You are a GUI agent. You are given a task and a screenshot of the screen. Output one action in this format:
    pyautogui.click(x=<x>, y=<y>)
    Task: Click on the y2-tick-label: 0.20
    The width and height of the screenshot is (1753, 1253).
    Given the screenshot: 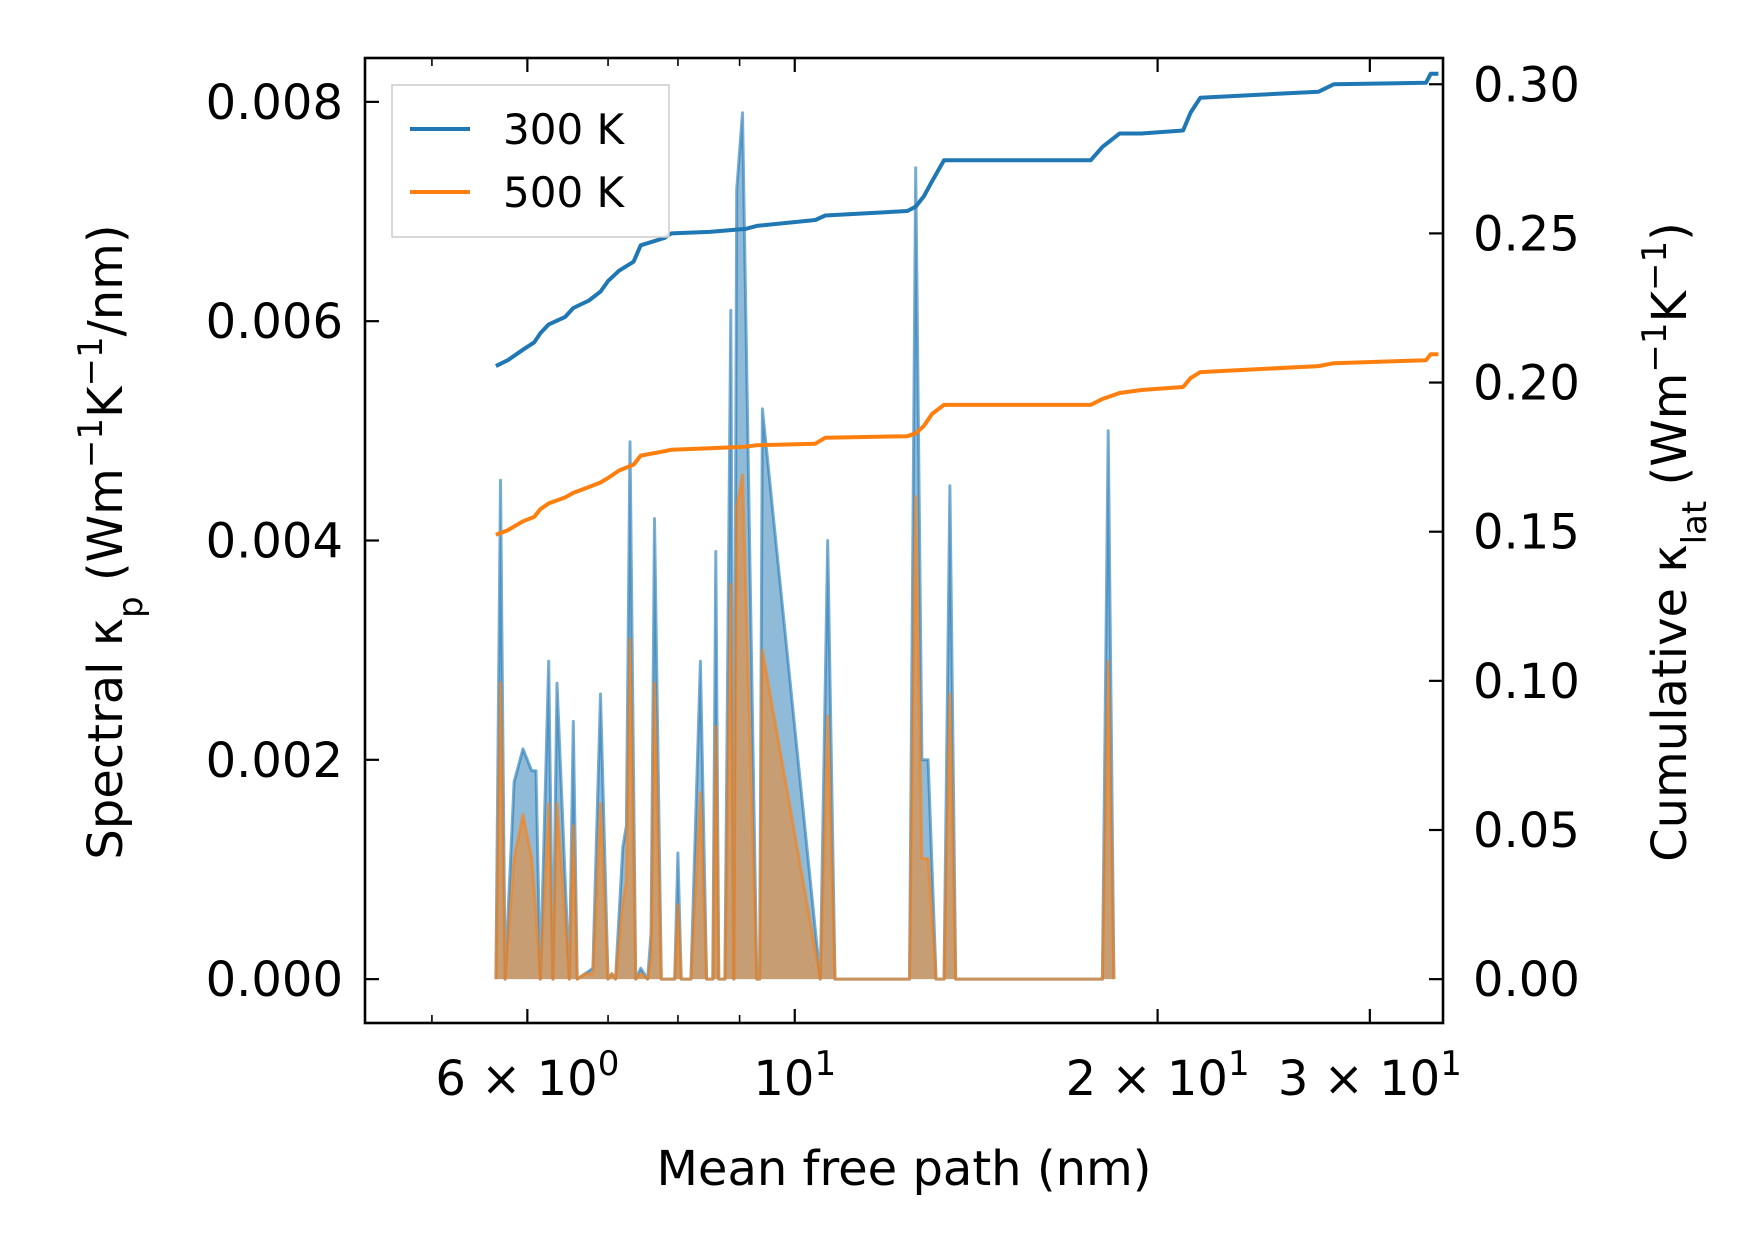 What is the action you would take?
    pyautogui.click(x=1526, y=384)
    